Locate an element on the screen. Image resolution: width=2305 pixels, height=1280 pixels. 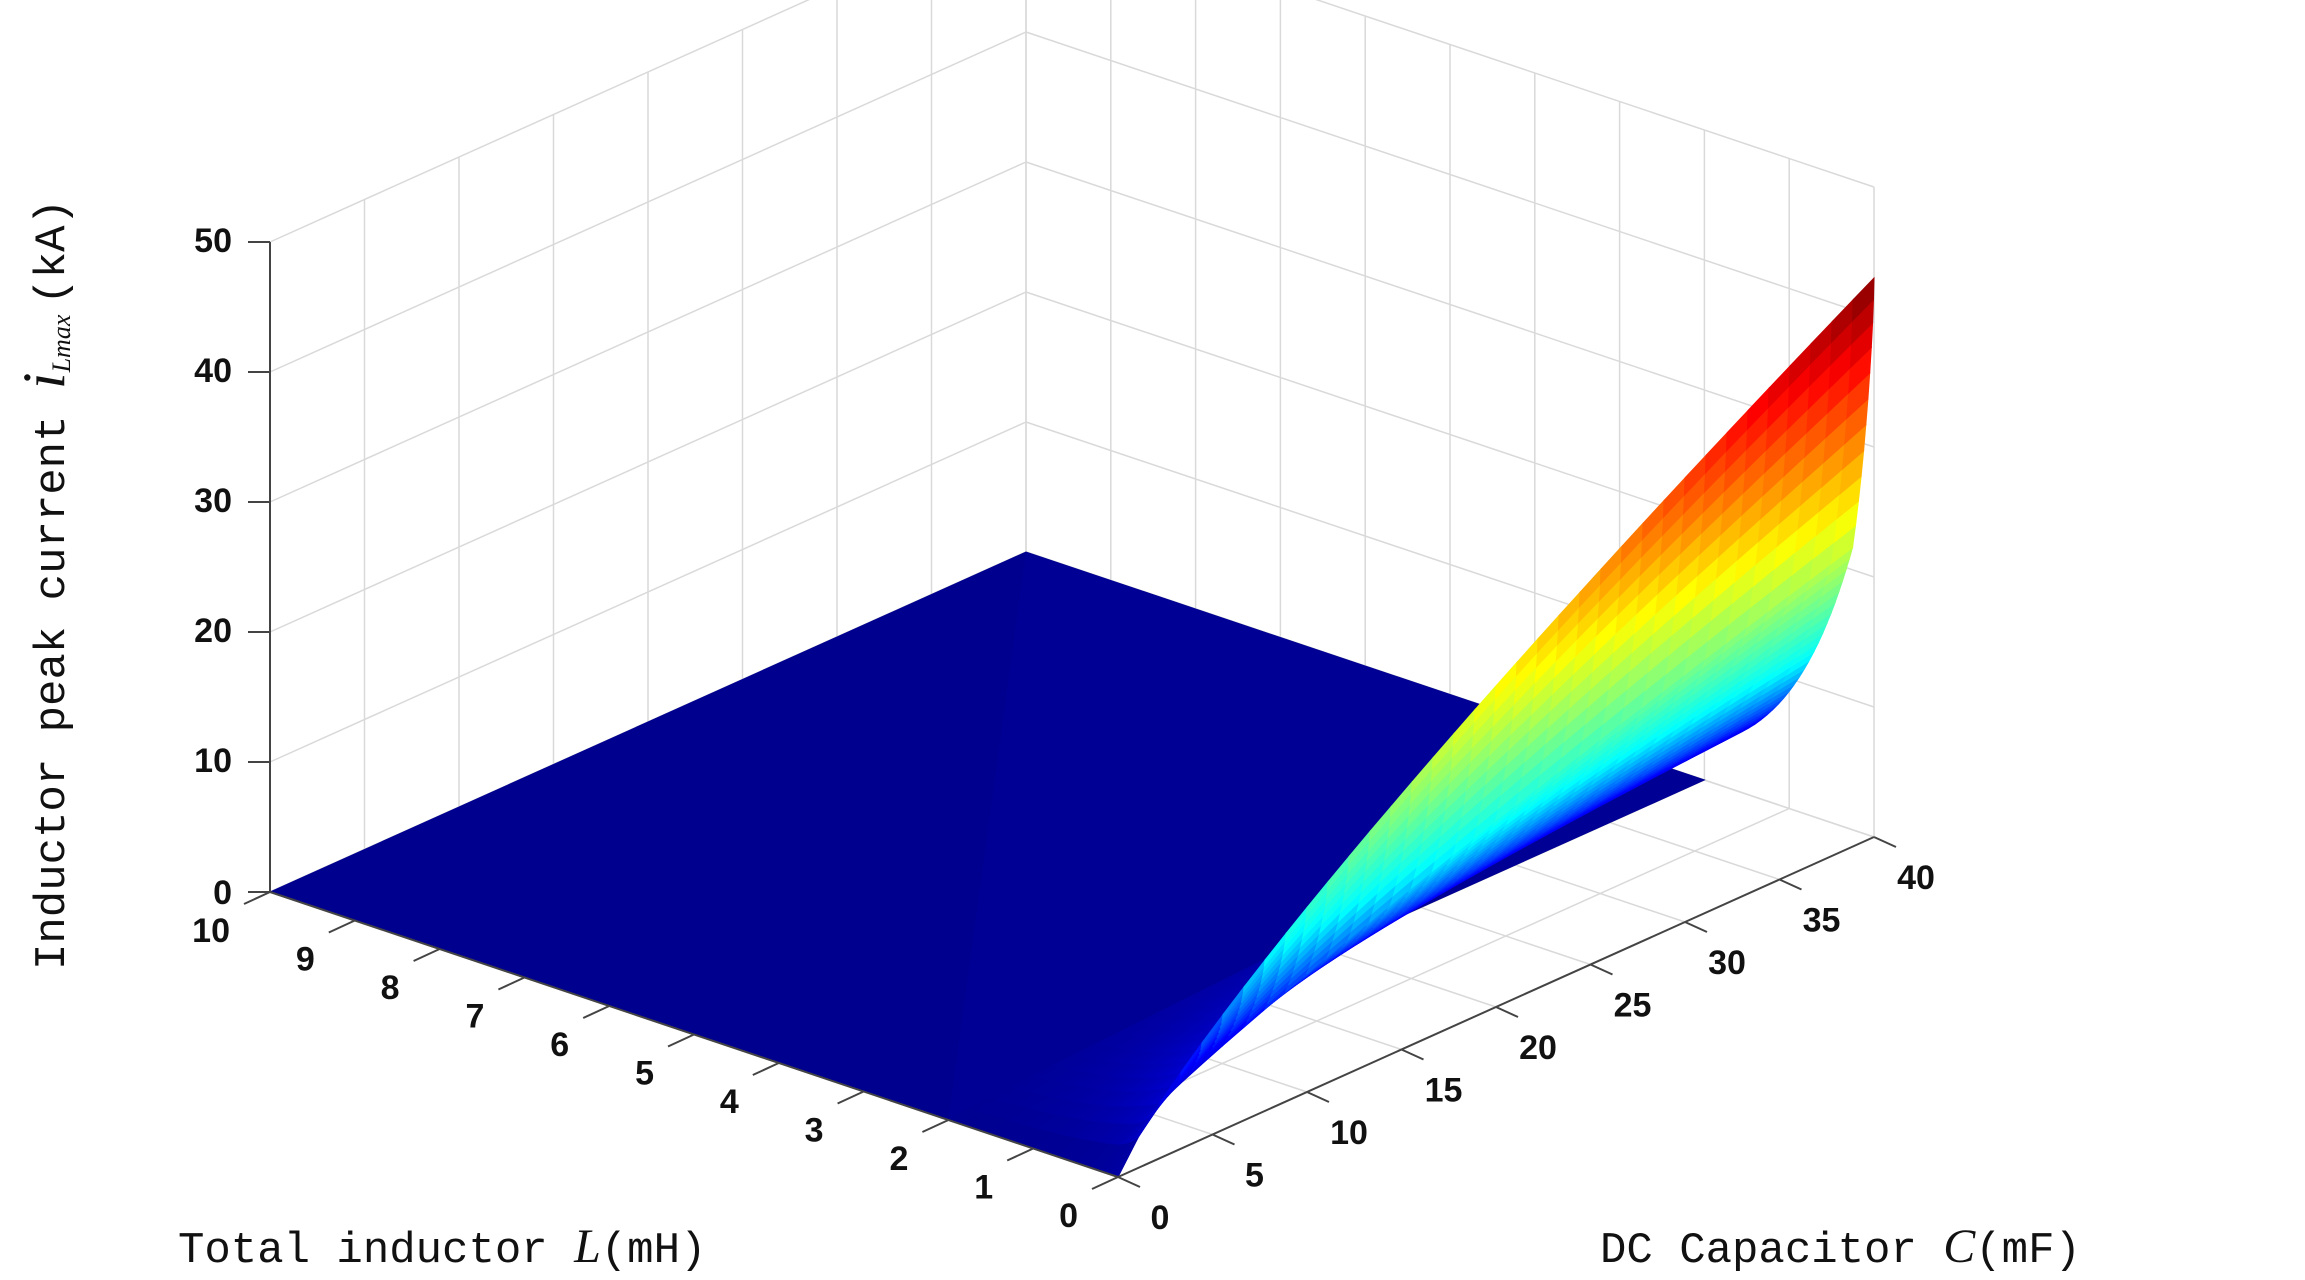
surface-flat-shade is located at coordinates (1326, 836).